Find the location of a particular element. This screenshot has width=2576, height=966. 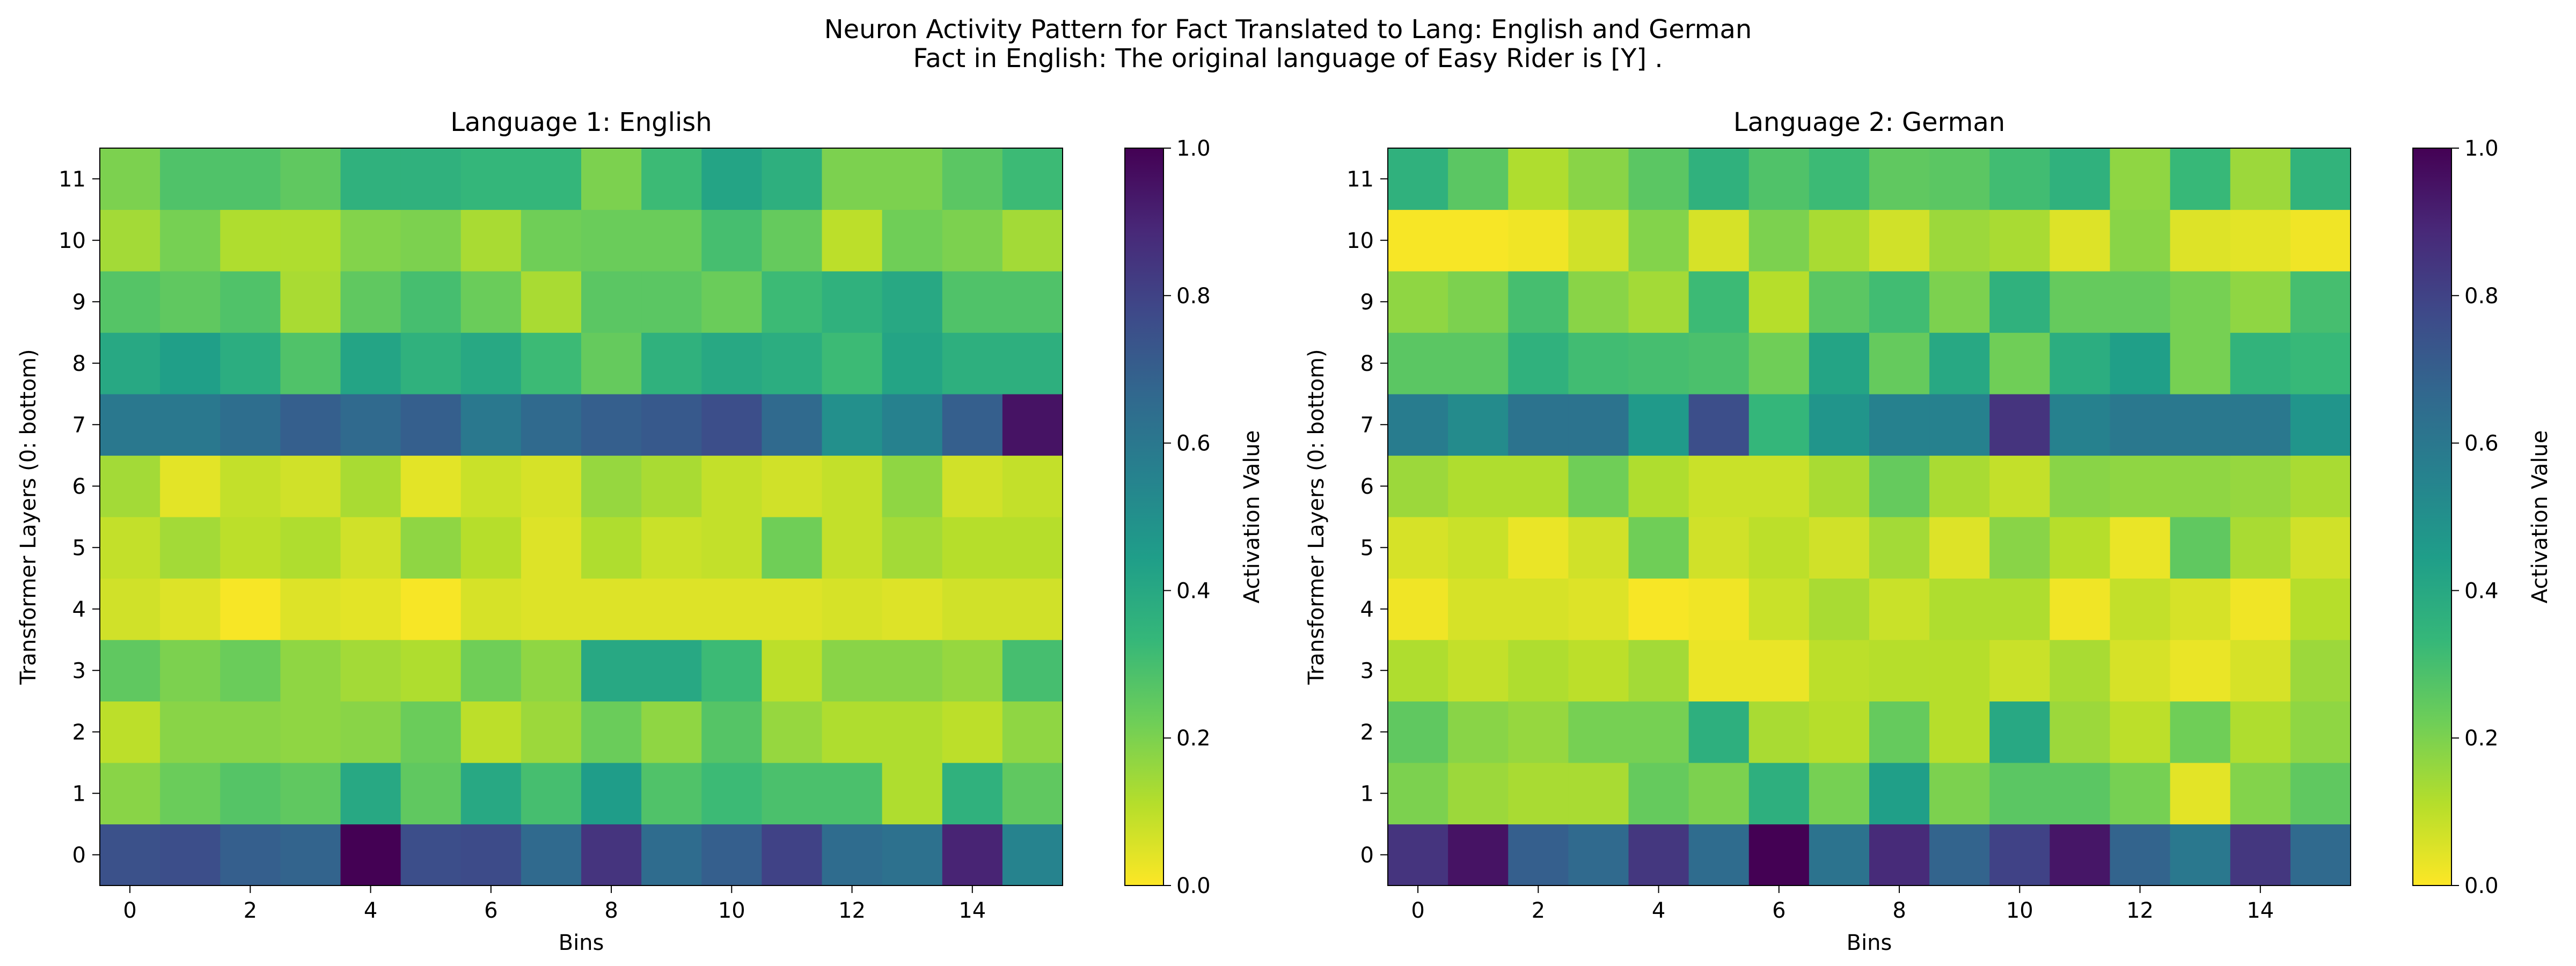

colorbar is located at coordinates (1144, 517).